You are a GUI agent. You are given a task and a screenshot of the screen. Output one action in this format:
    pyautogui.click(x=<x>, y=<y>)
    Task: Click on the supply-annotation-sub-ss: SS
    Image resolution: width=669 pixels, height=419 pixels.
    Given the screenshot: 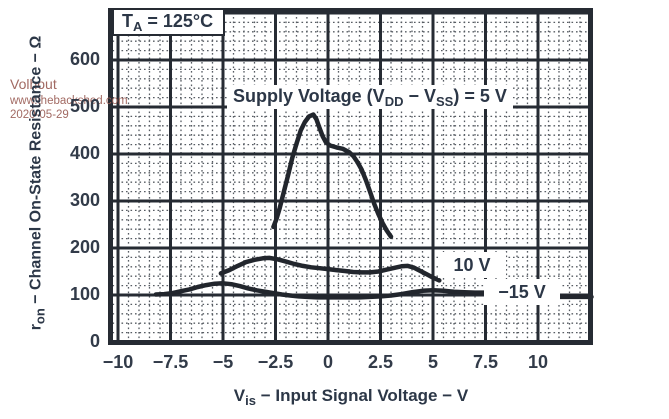 What is the action you would take?
    pyautogui.click(x=445, y=101)
    